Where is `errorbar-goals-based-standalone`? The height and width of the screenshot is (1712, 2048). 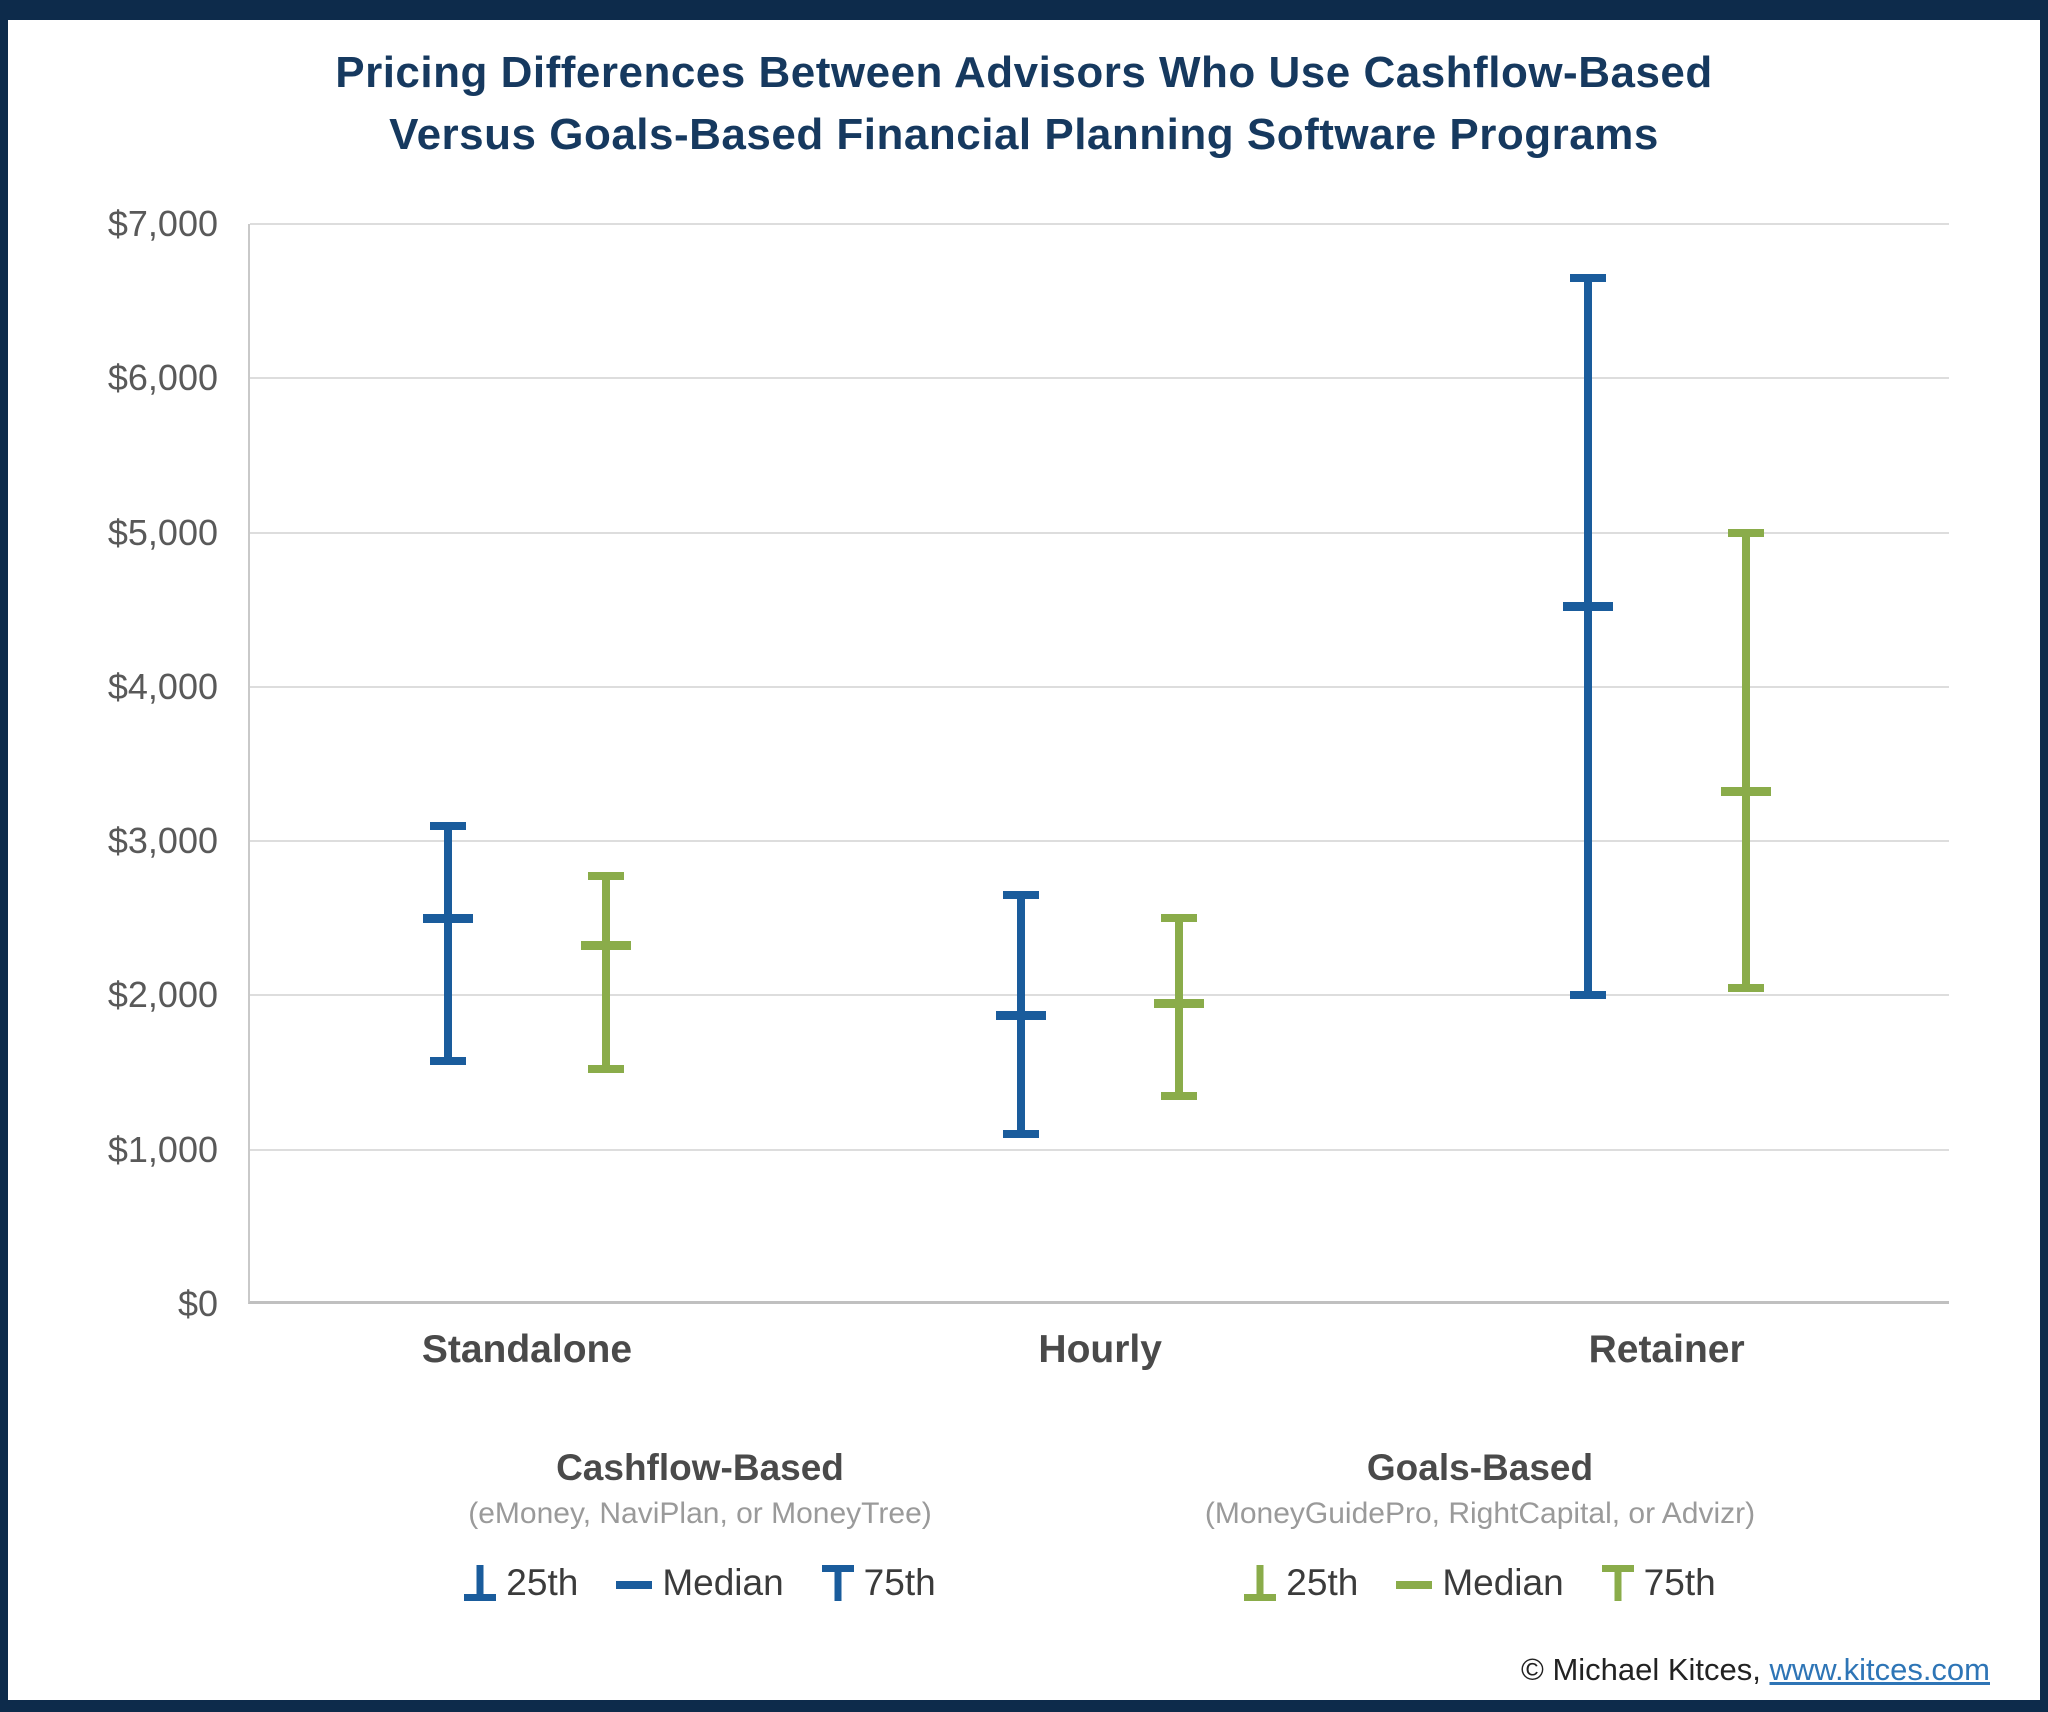
errorbar-goals-based-standalone is located at coordinates (606, 972).